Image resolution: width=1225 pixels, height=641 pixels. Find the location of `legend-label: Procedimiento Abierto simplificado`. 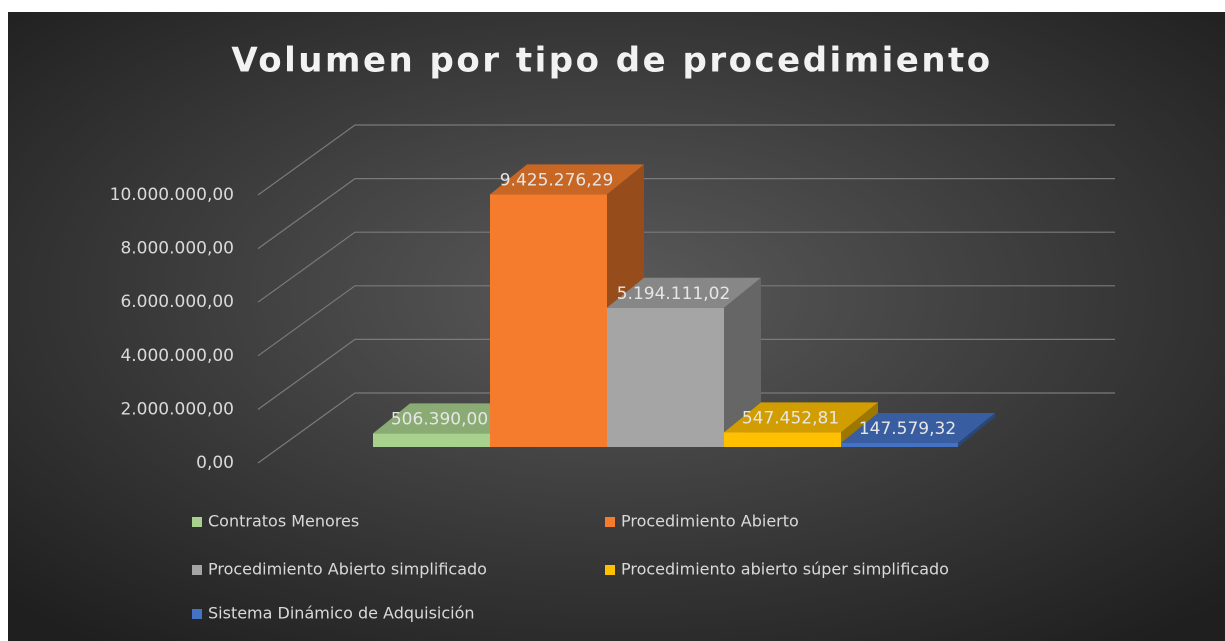

legend-label: Procedimiento Abierto simplificado is located at coordinates (347, 569).